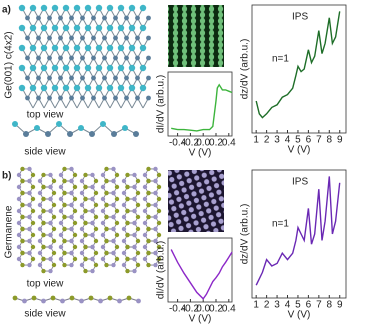 This screenshot has height=324, width=375. What do you see at coordinates (178, 143) in the screenshot?
I see `x-tick-label: -0.4` at bounding box center [178, 143].